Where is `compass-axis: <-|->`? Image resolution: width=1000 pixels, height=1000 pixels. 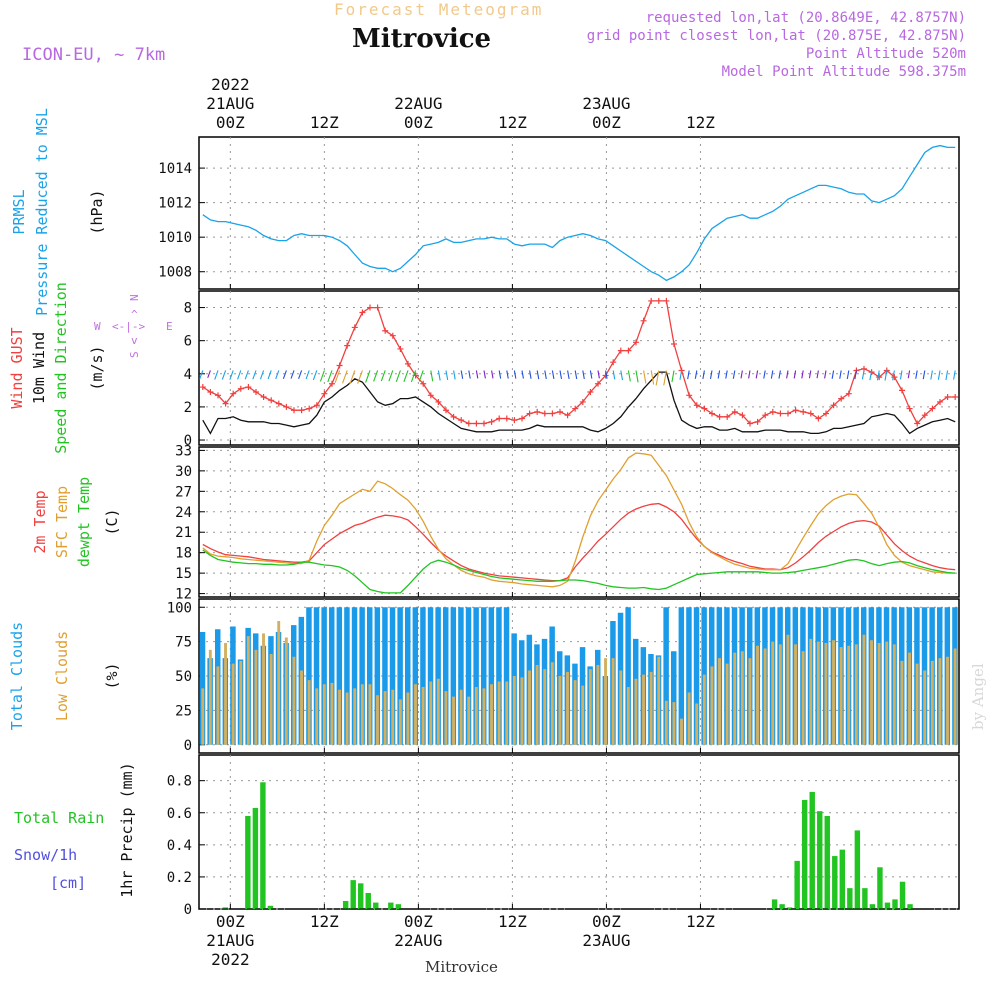
compass-axis: <-|-> is located at coordinates (128, 326).